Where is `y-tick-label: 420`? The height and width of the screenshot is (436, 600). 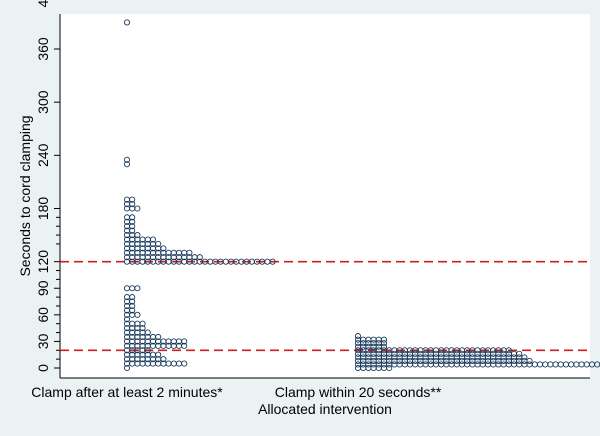
y-tick-label: 420 is located at coordinates (43, 4).